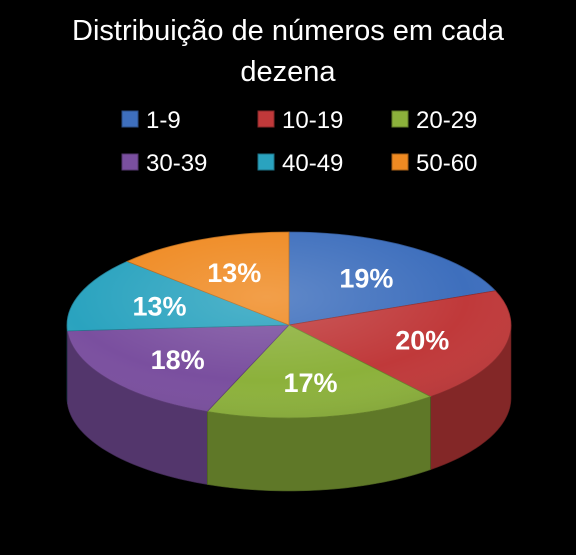 The width and height of the screenshot is (576, 555). I want to click on data-label-1-9: 19%, so click(366, 278).